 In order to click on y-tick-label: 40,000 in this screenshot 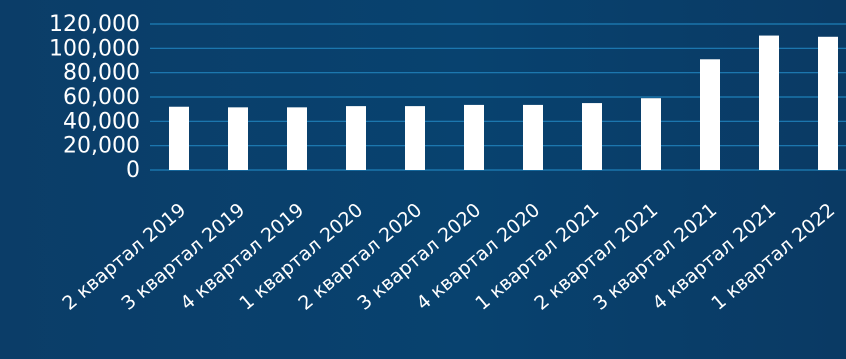, I will do `click(101, 121)`.